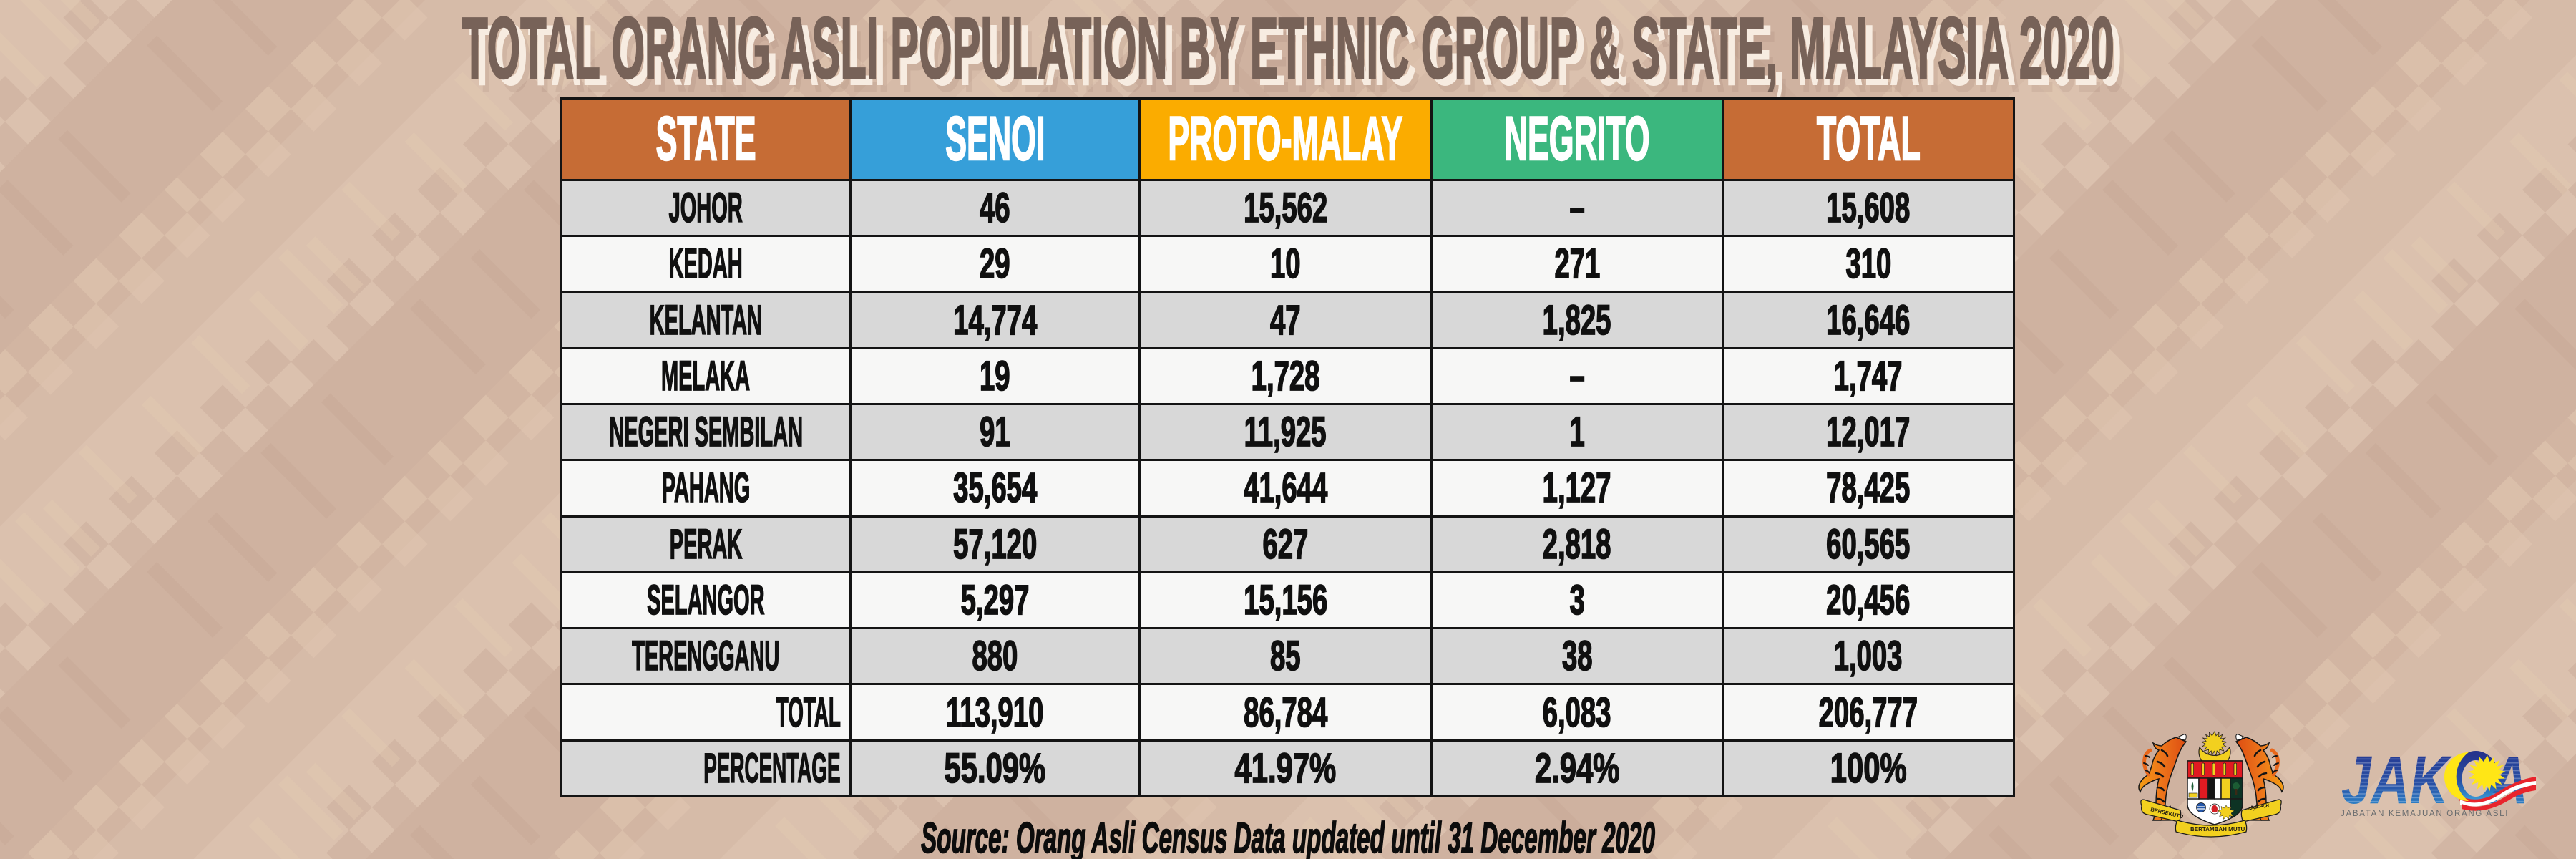 The height and width of the screenshot is (859, 2576). What do you see at coordinates (2396, 783) in the screenshot?
I see `svg-text: JAK` at bounding box center [2396, 783].